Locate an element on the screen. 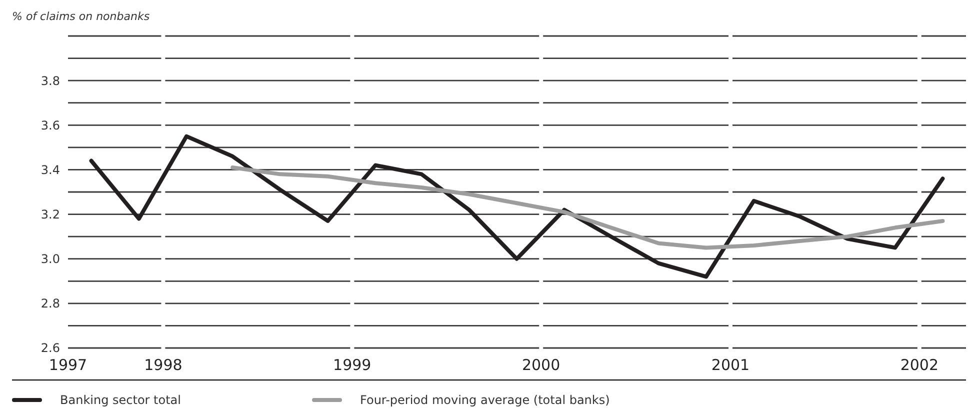 The height and width of the screenshot is (416, 979). x-tick-label: 2000 is located at coordinates (541, 365).